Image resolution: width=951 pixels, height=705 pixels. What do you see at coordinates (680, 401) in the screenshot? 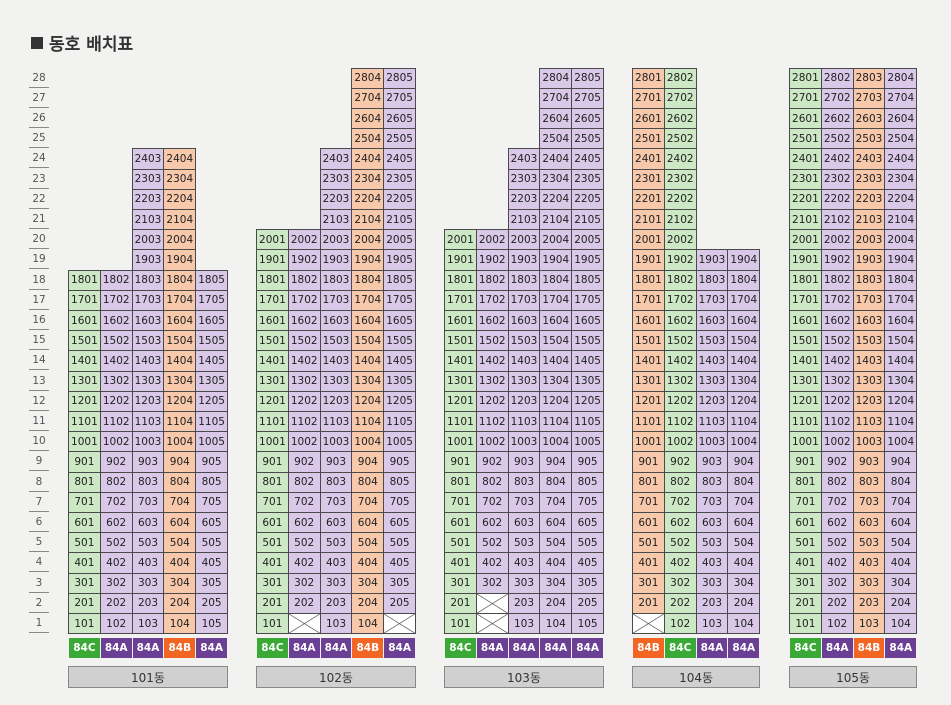
I see `unit-cell: 1202` at bounding box center [680, 401].